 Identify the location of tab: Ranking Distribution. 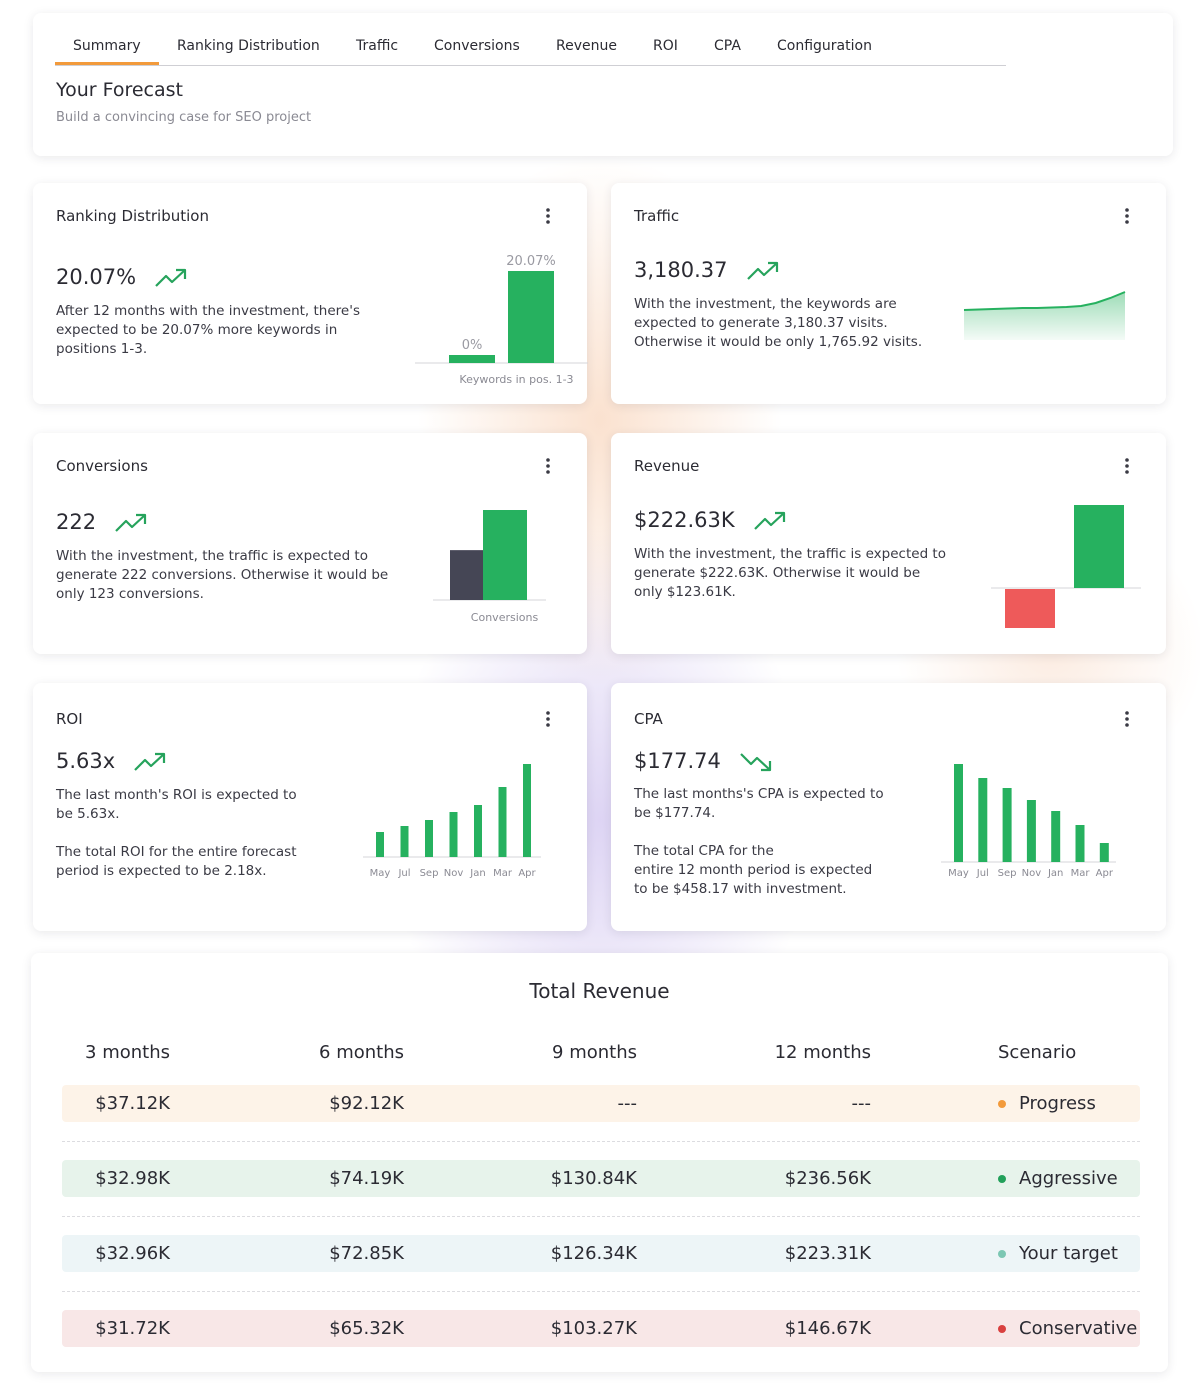
(248, 46).